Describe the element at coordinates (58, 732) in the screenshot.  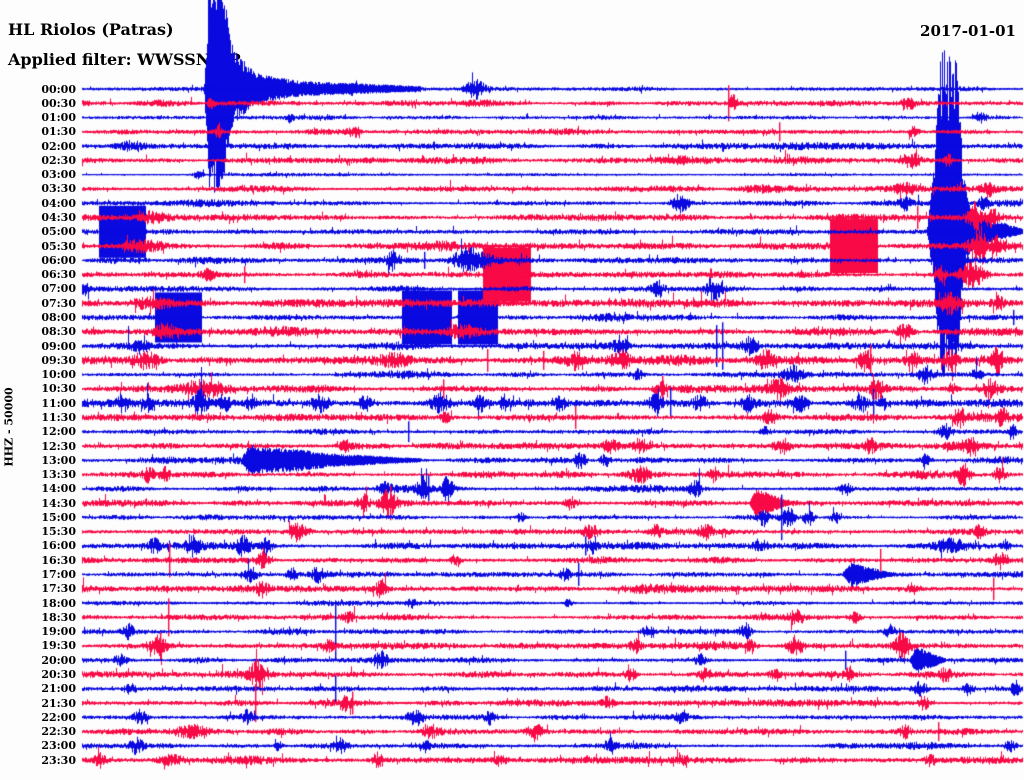
I see `time-label: 22:30` at that location.